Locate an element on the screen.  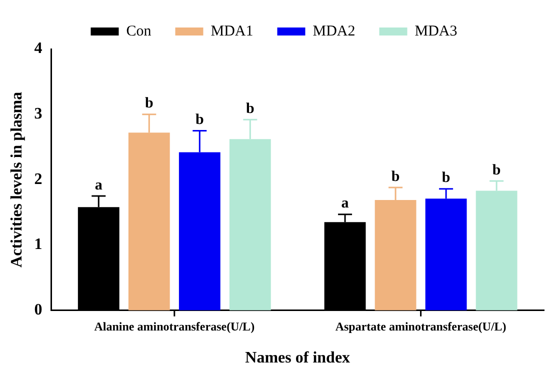
y-tick-label: 1 is located at coordinates (38, 245).